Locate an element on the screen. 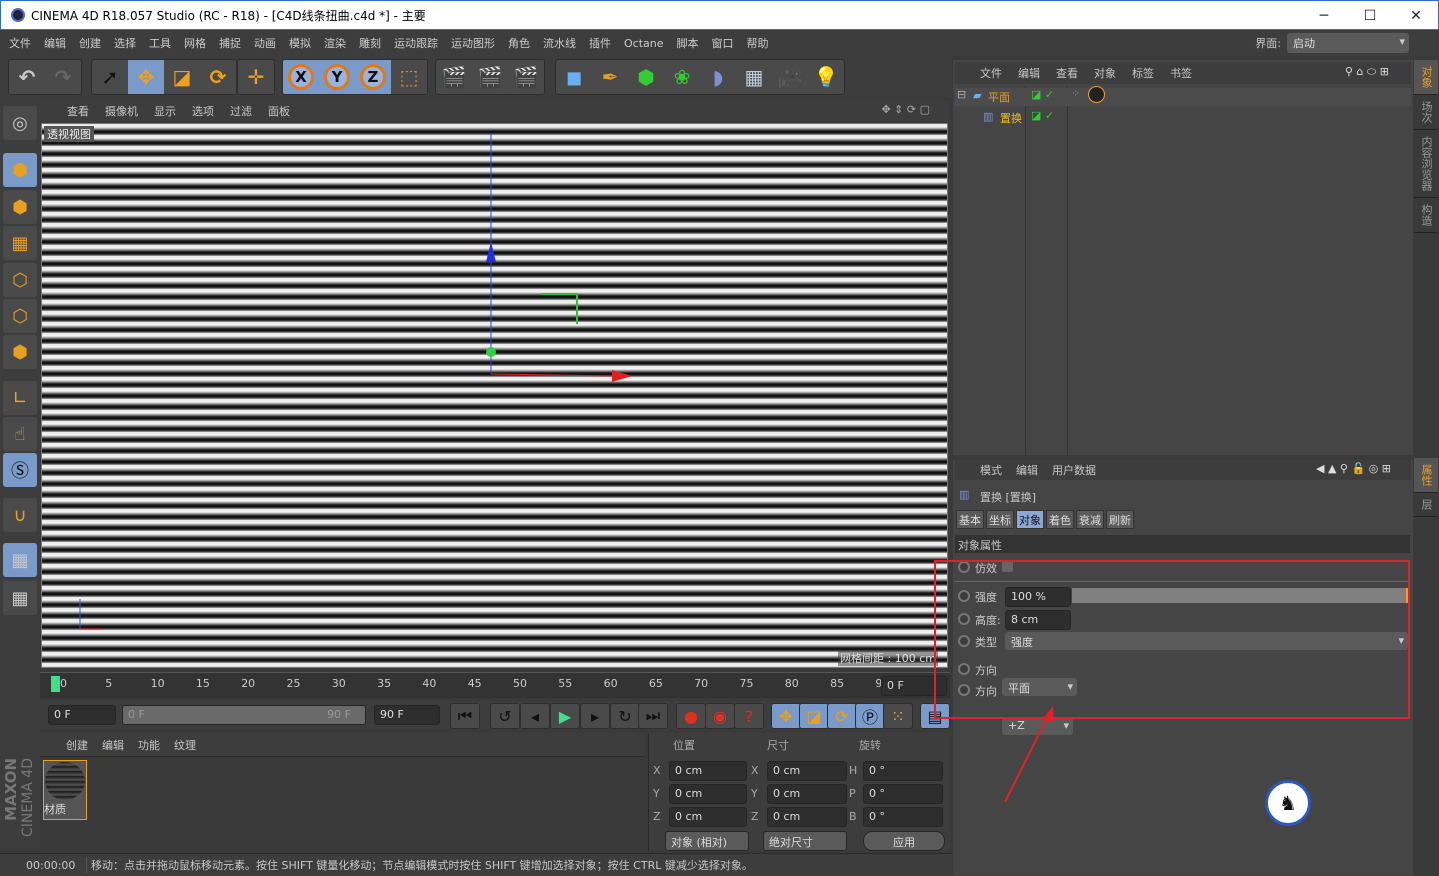  workplane-icon: ▦ is located at coordinates (20, 243).